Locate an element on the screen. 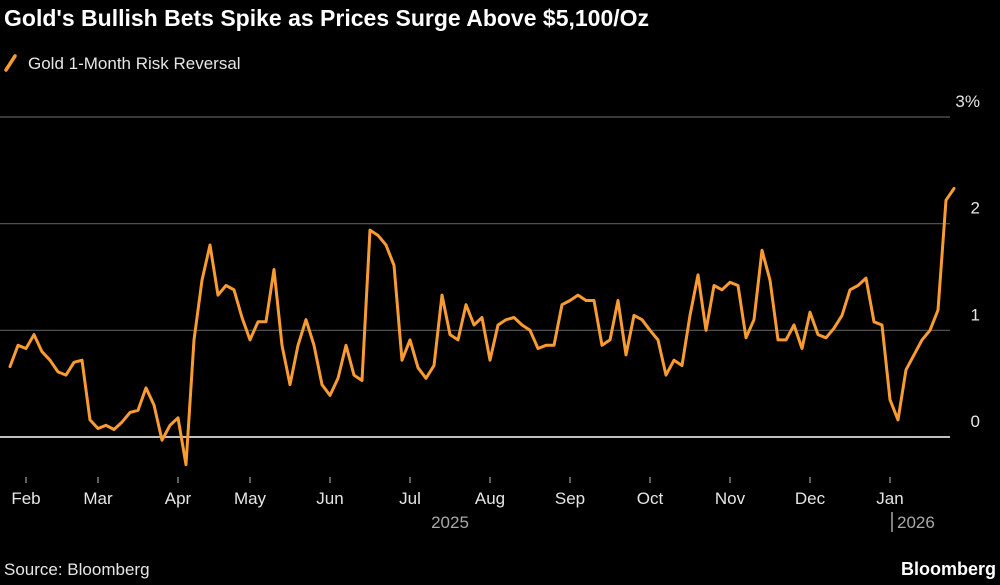  x-tick-label: Sep is located at coordinates (570, 498).